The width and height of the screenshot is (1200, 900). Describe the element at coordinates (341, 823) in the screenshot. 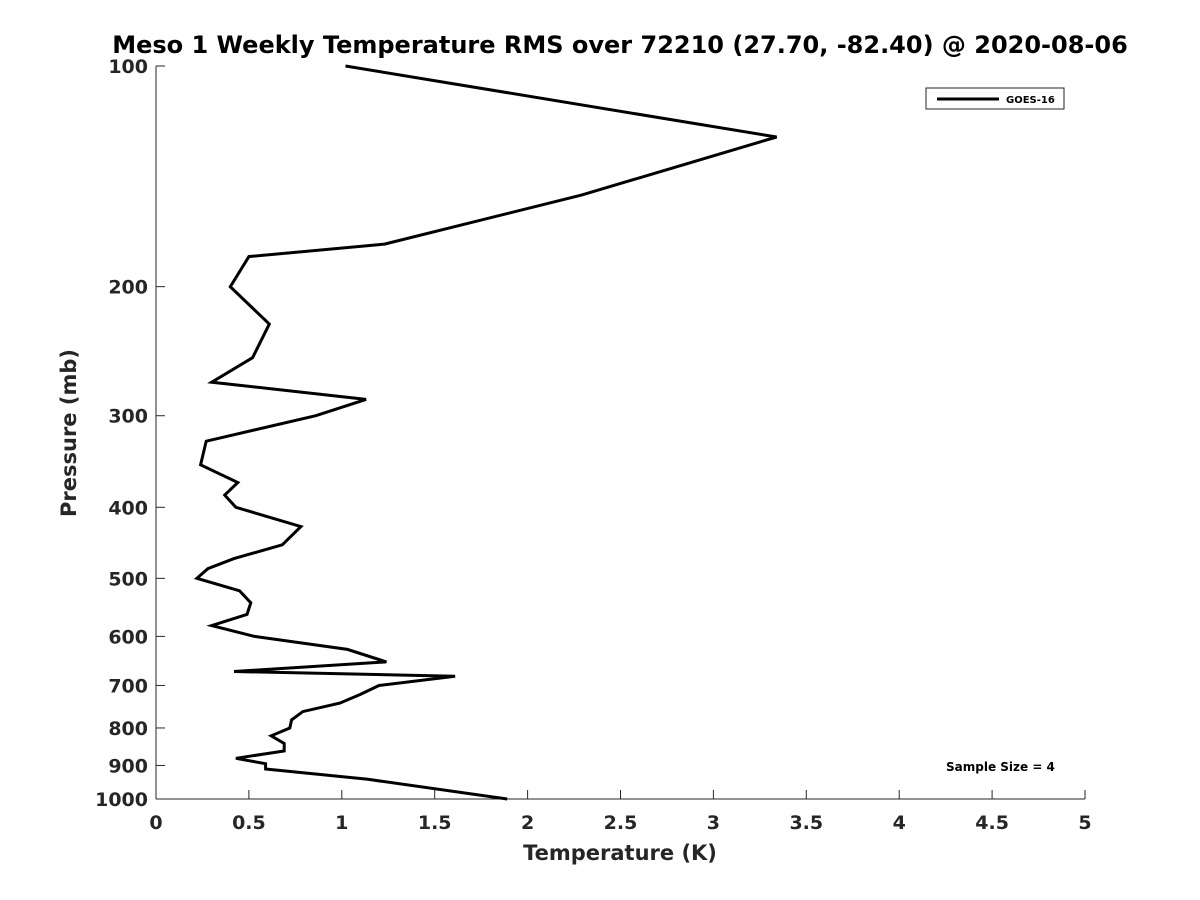

I see `x-tick-label: 1` at that location.